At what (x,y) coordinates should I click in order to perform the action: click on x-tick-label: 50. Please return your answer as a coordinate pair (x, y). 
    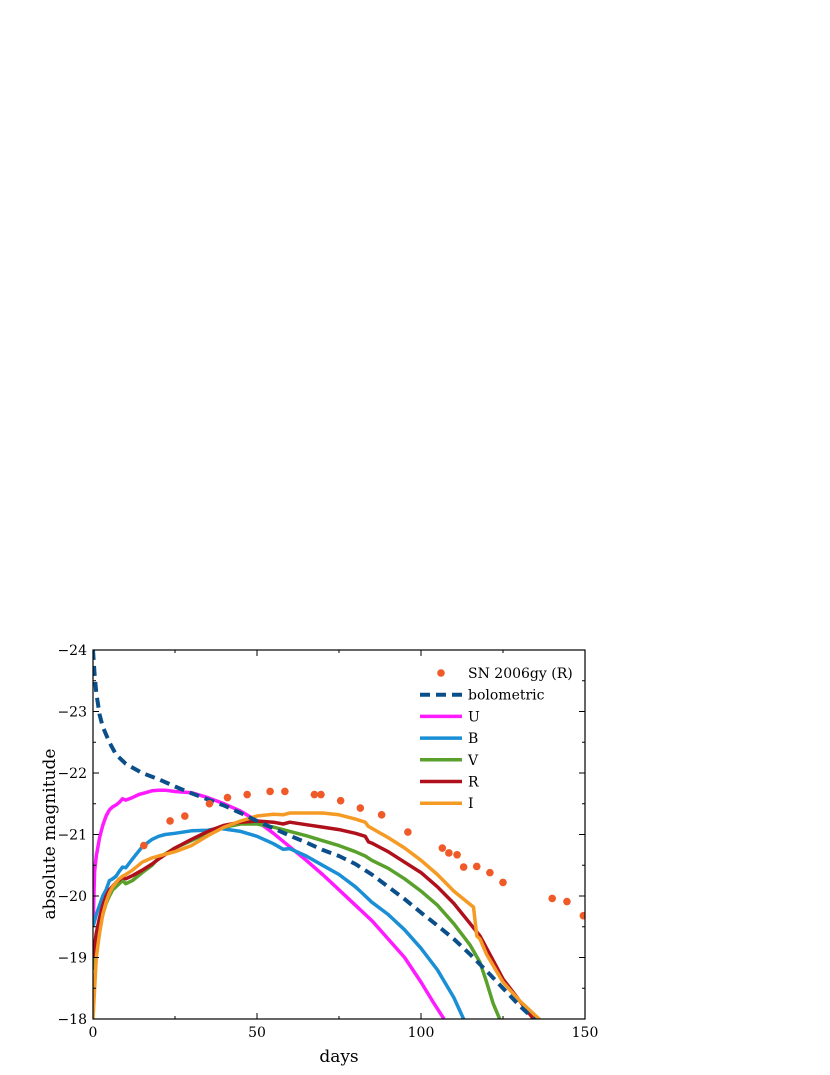
    Looking at the image, I should click on (257, 1033).